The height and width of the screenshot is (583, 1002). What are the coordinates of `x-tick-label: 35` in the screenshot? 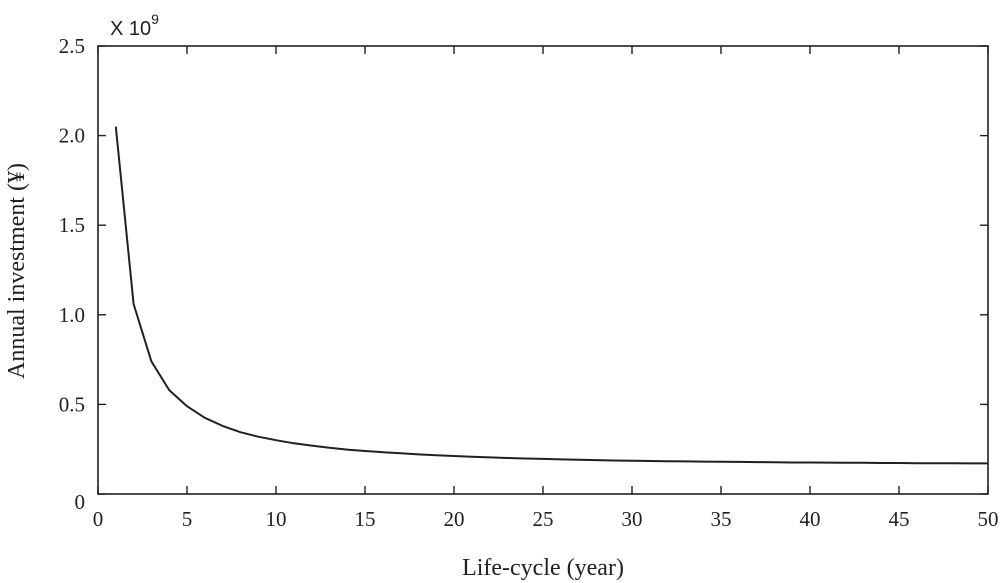 It's located at (721, 519).